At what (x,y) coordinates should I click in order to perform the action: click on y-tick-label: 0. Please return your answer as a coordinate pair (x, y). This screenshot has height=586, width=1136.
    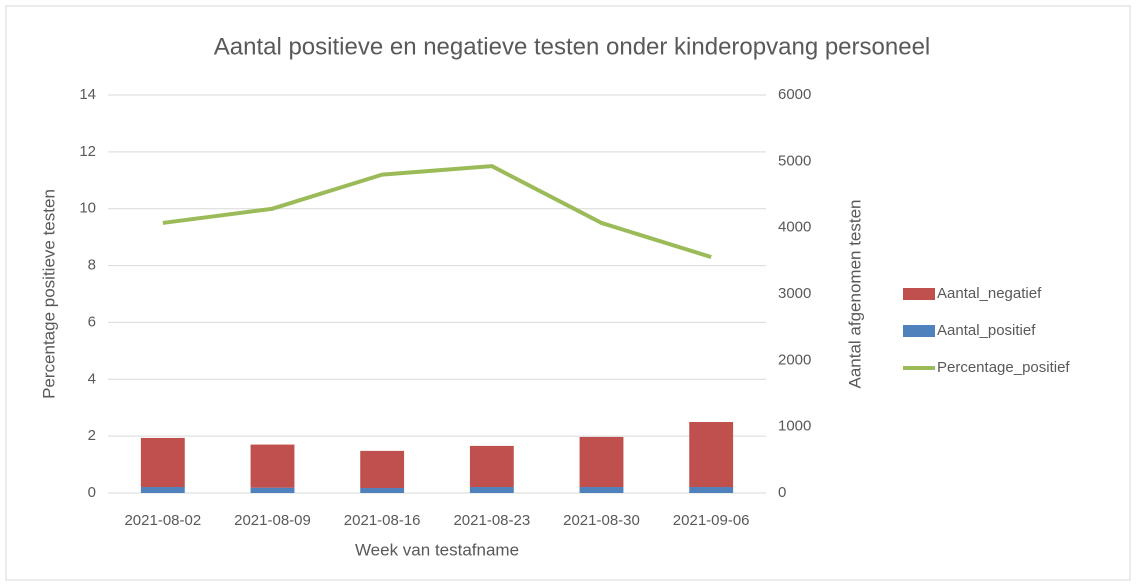
    Looking at the image, I should click on (92, 492).